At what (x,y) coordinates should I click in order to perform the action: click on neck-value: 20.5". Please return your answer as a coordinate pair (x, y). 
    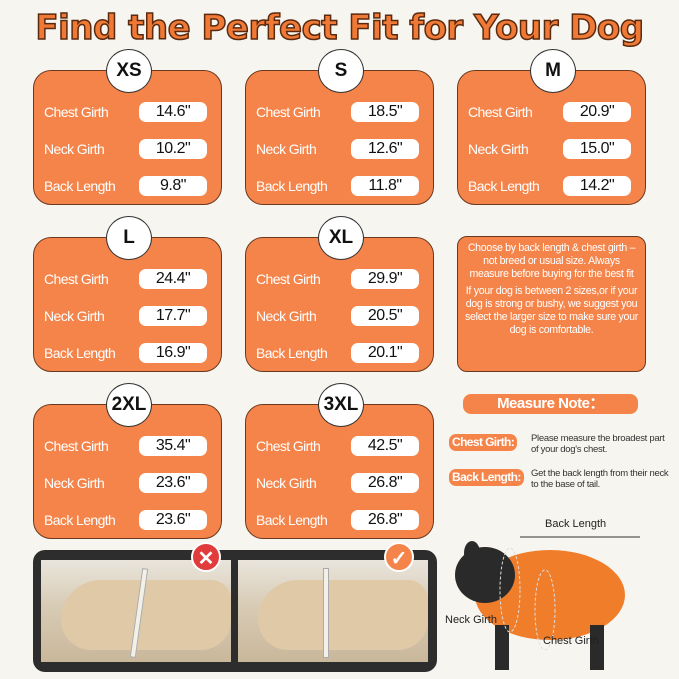
    Looking at the image, I should click on (385, 316).